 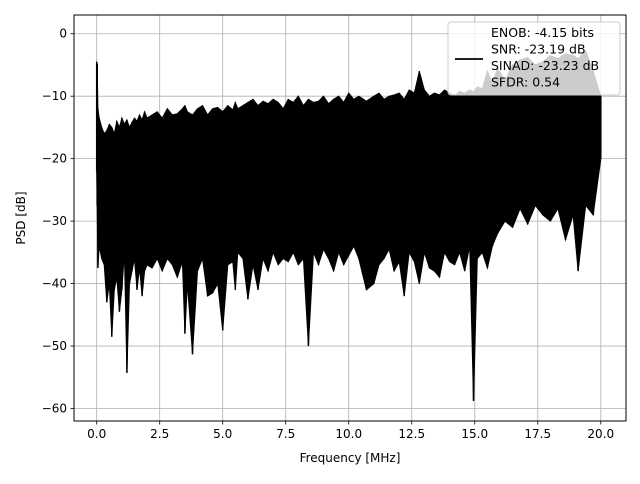 What do you see at coordinates (348, 434) in the screenshot?
I see `x-tick-label: 10.0` at bounding box center [348, 434].